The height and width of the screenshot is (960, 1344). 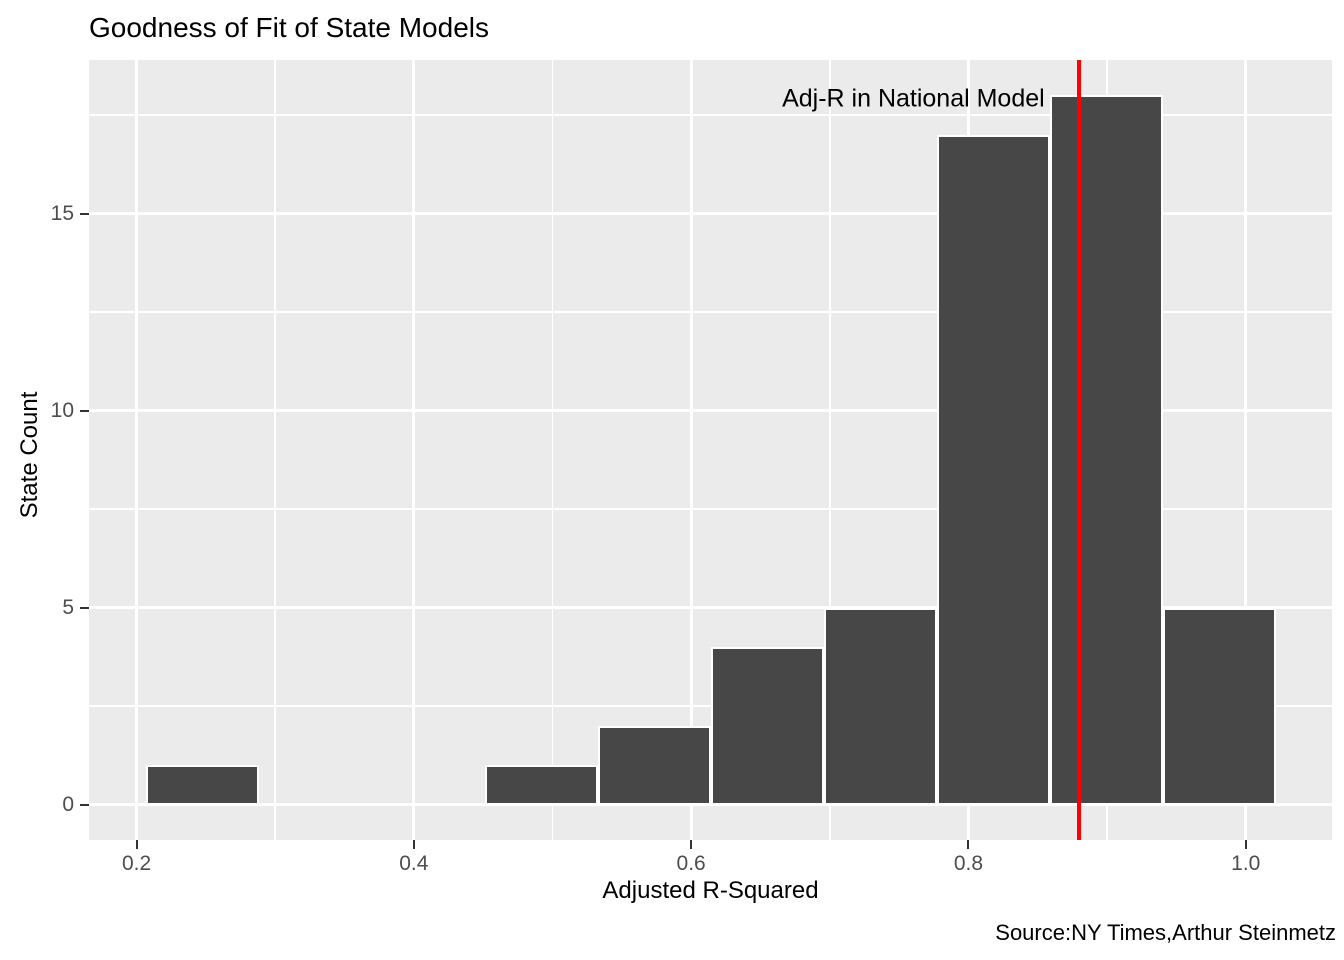 What do you see at coordinates (1079, 450) in the screenshot?
I see `reference-line` at bounding box center [1079, 450].